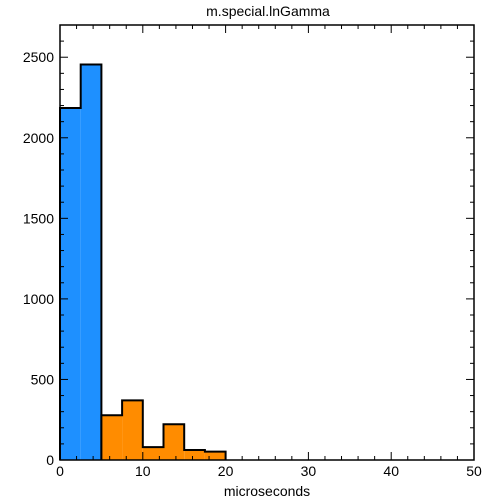  I want to click on x-tick-label: 50, so click(474, 471).